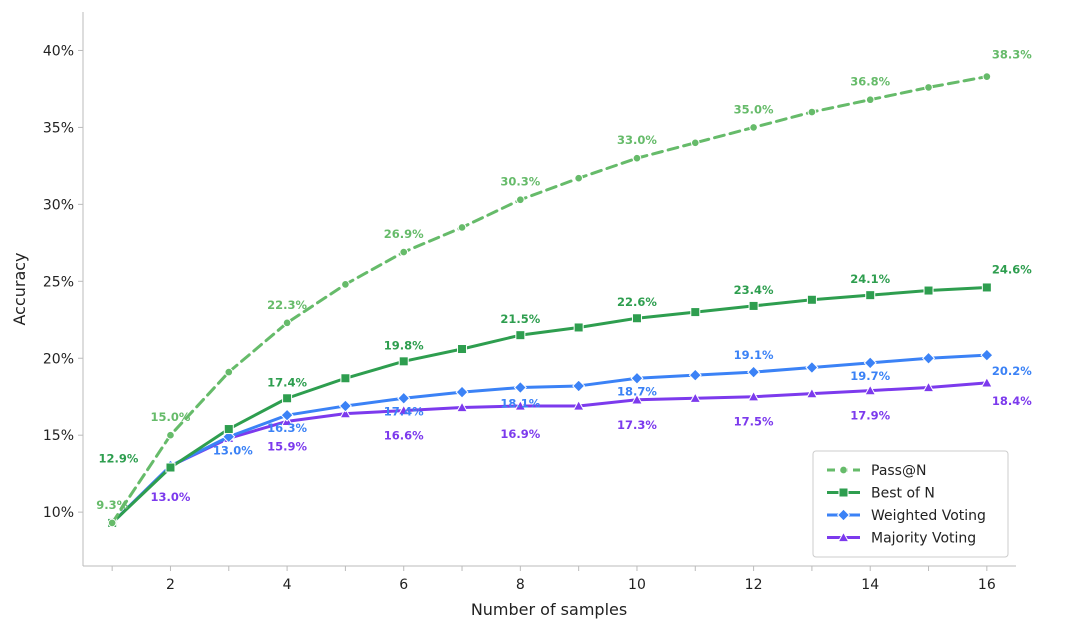 This screenshot has height=629, width=1080. I want to click on data-label: 12.9%, so click(119, 459).